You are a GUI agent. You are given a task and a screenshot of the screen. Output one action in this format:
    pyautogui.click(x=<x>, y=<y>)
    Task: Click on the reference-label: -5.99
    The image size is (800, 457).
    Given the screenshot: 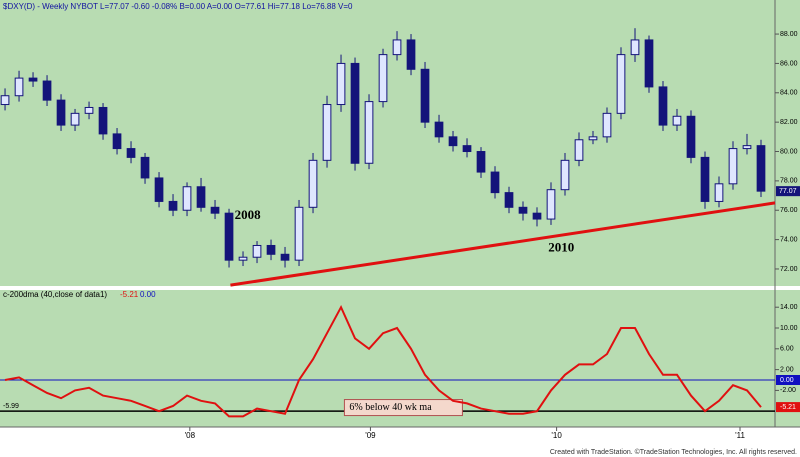 What is the action you would take?
    pyautogui.click(x=11, y=406)
    